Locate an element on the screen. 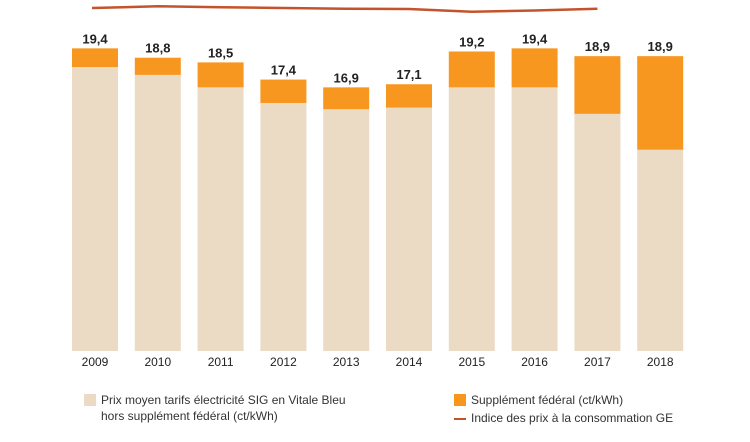  total-label-2009: 19,4 is located at coordinates (95, 38).